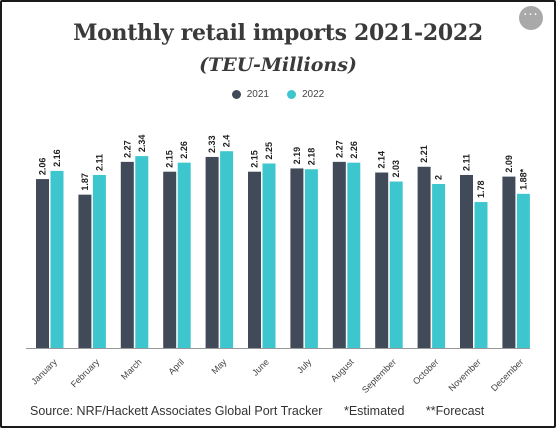  What do you see at coordinates (257, 94) in the screenshot?
I see `legend-label-2021: 2021` at bounding box center [257, 94].